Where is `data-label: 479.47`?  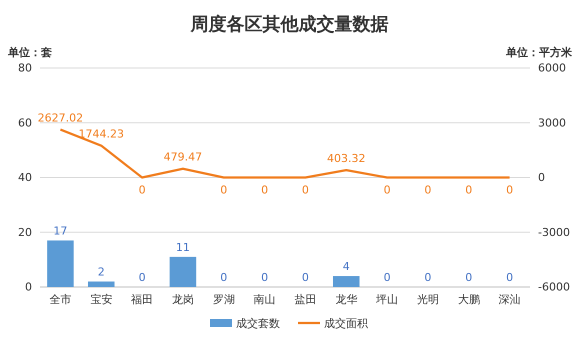 data-label: 479.47 is located at coordinates (183, 157).